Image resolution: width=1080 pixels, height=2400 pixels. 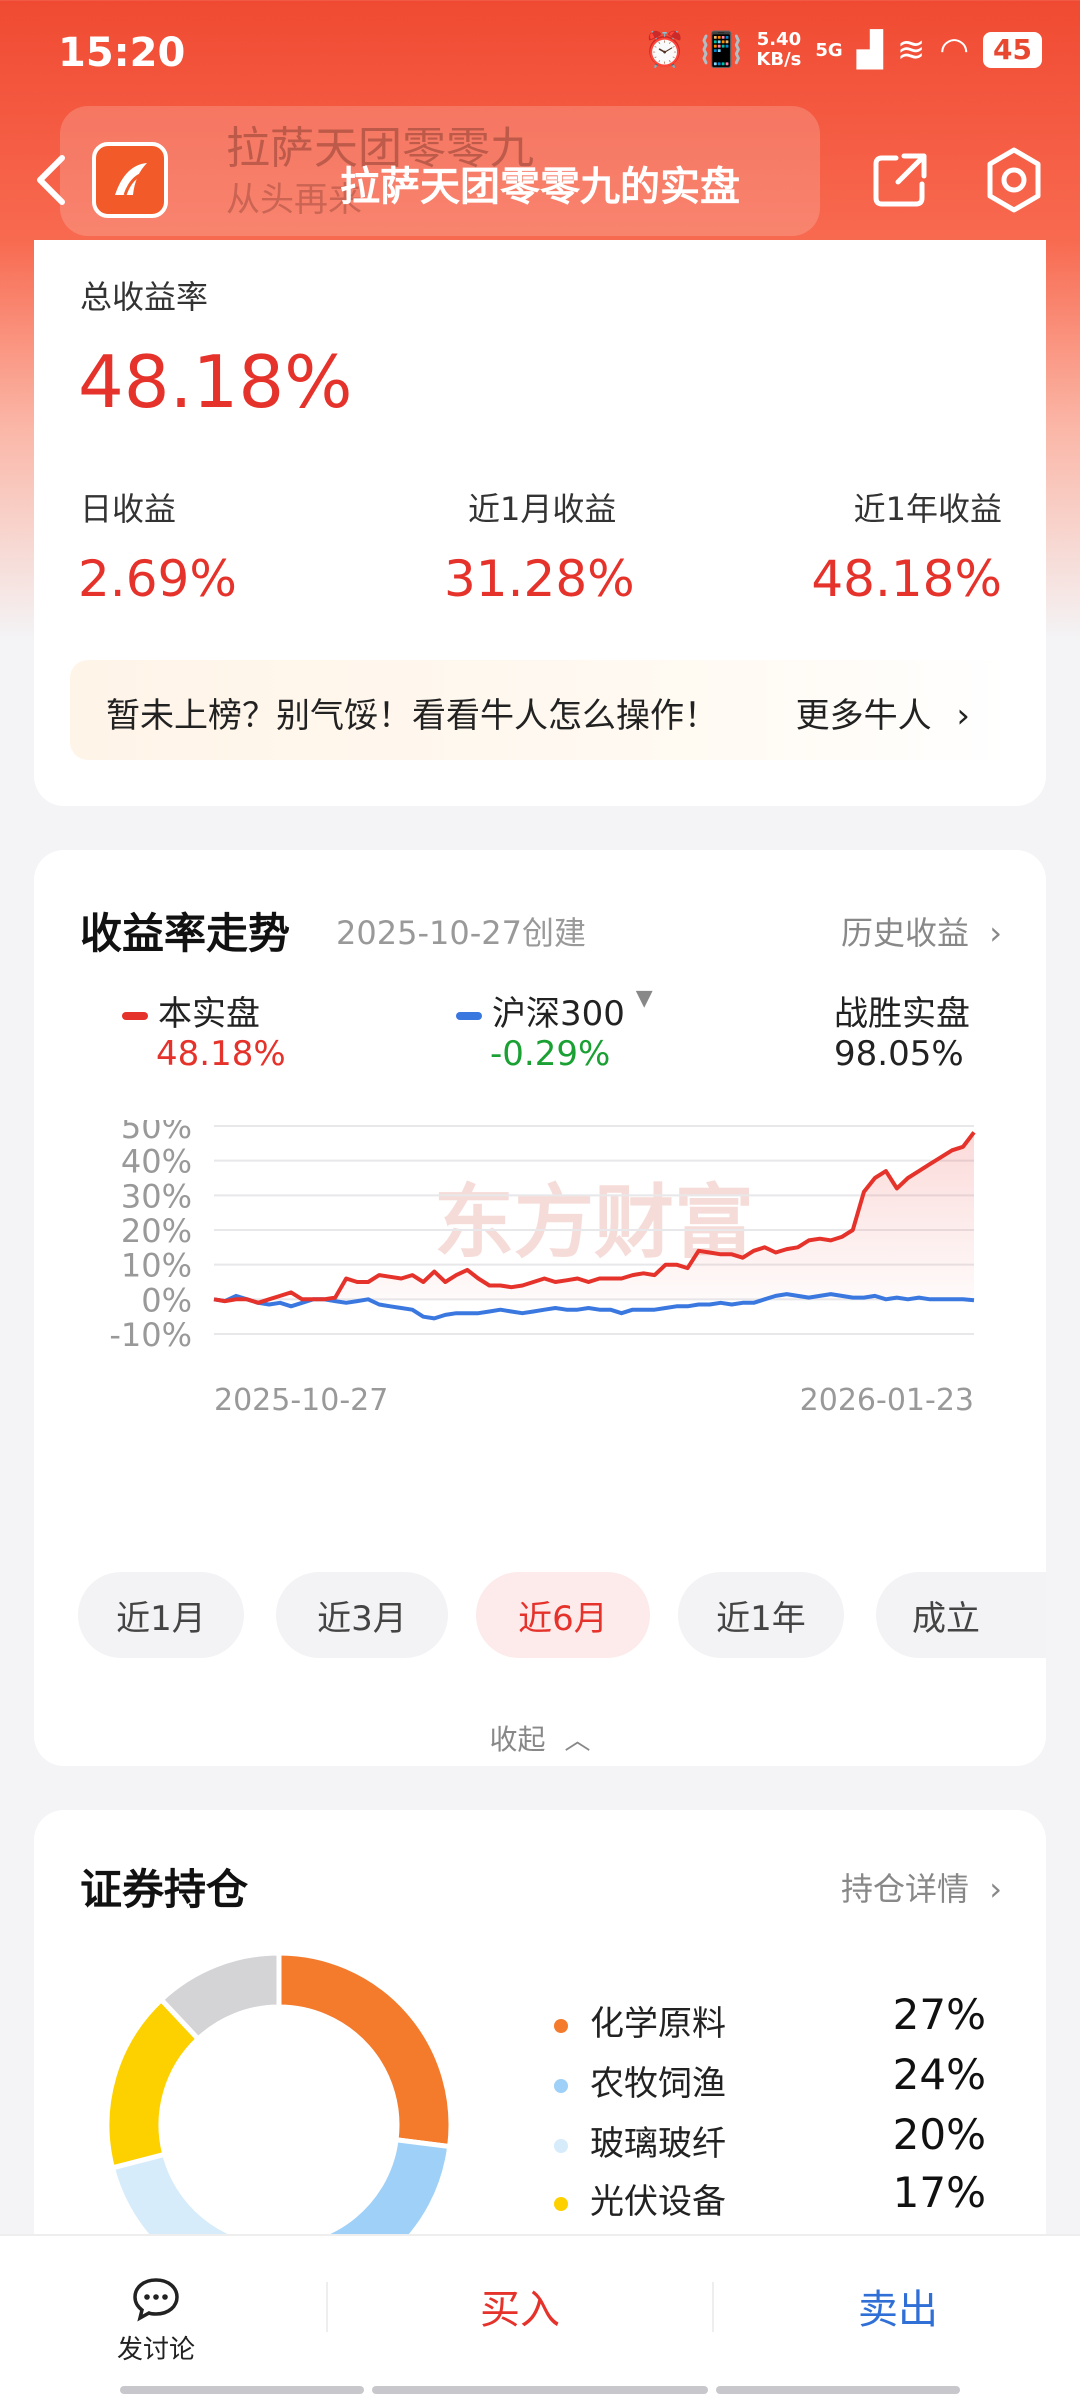 What do you see at coordinates (128, 509) in the screenshot?
I see `day-return-label: 日收益` at bounding box center [128, 509].